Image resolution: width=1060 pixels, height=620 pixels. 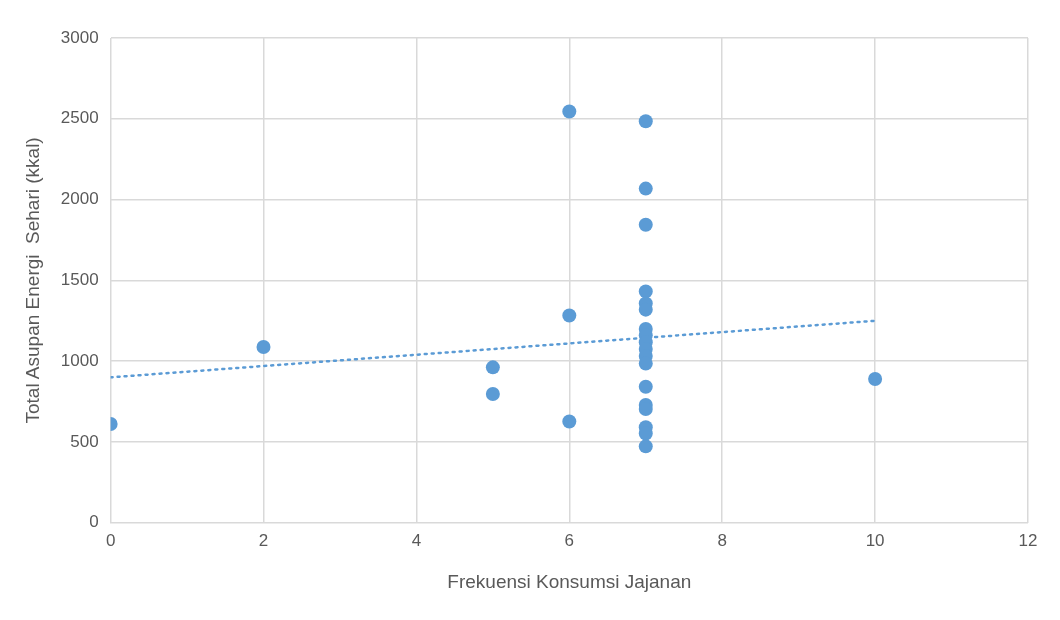 I want to click on x-tick-label: 0, so click(x=110, y=540).